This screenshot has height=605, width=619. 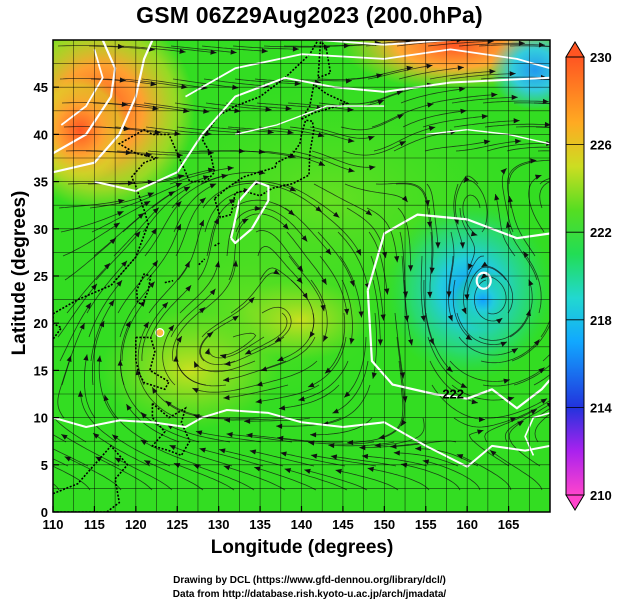 What do you see at coordinates (202, 262) in the screenshot?
I see `coastline-segment` at bounding box center [202, 262].